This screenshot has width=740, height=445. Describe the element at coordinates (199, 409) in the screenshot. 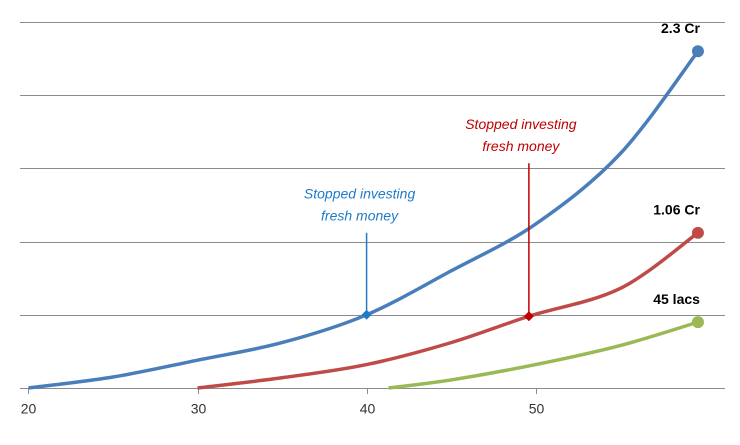

I see `x-tick-label: 30` at that location.